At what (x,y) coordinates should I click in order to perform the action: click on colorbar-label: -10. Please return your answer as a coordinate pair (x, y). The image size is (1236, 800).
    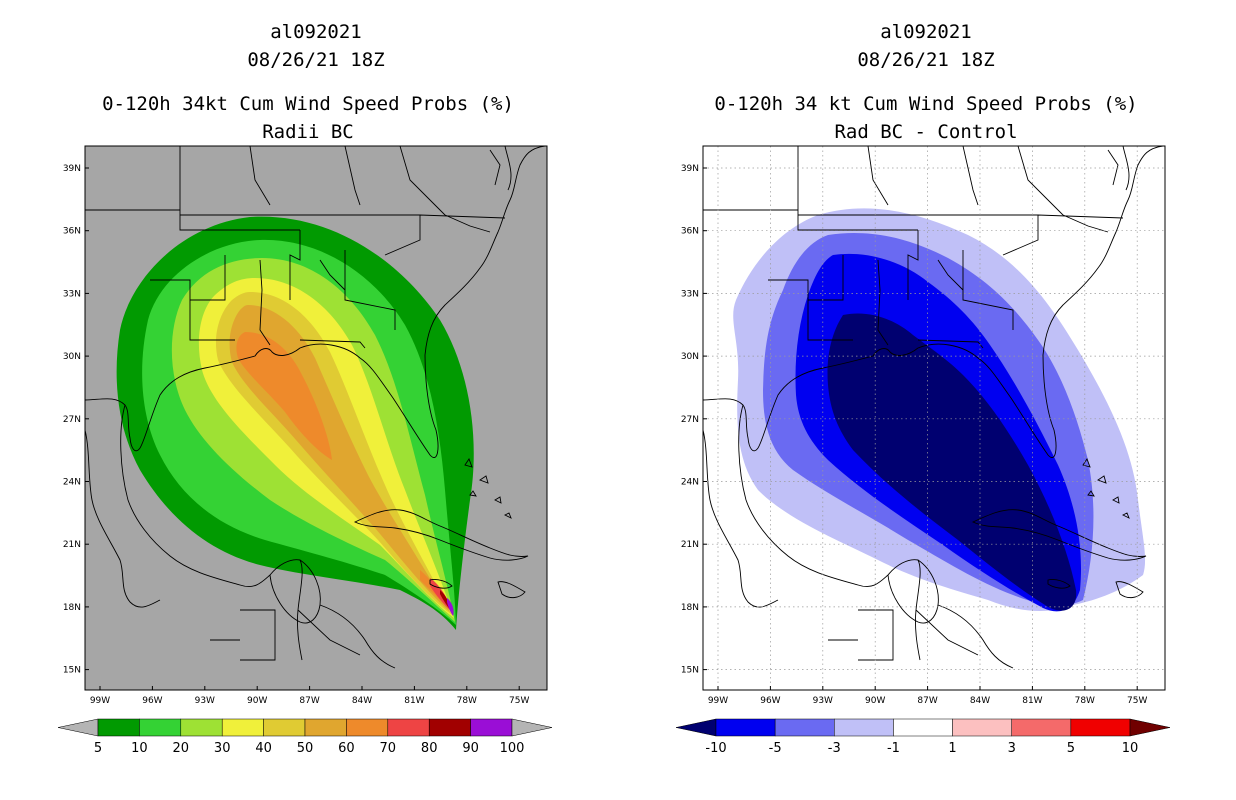
    Looking at the image, I should click on (715, 748).